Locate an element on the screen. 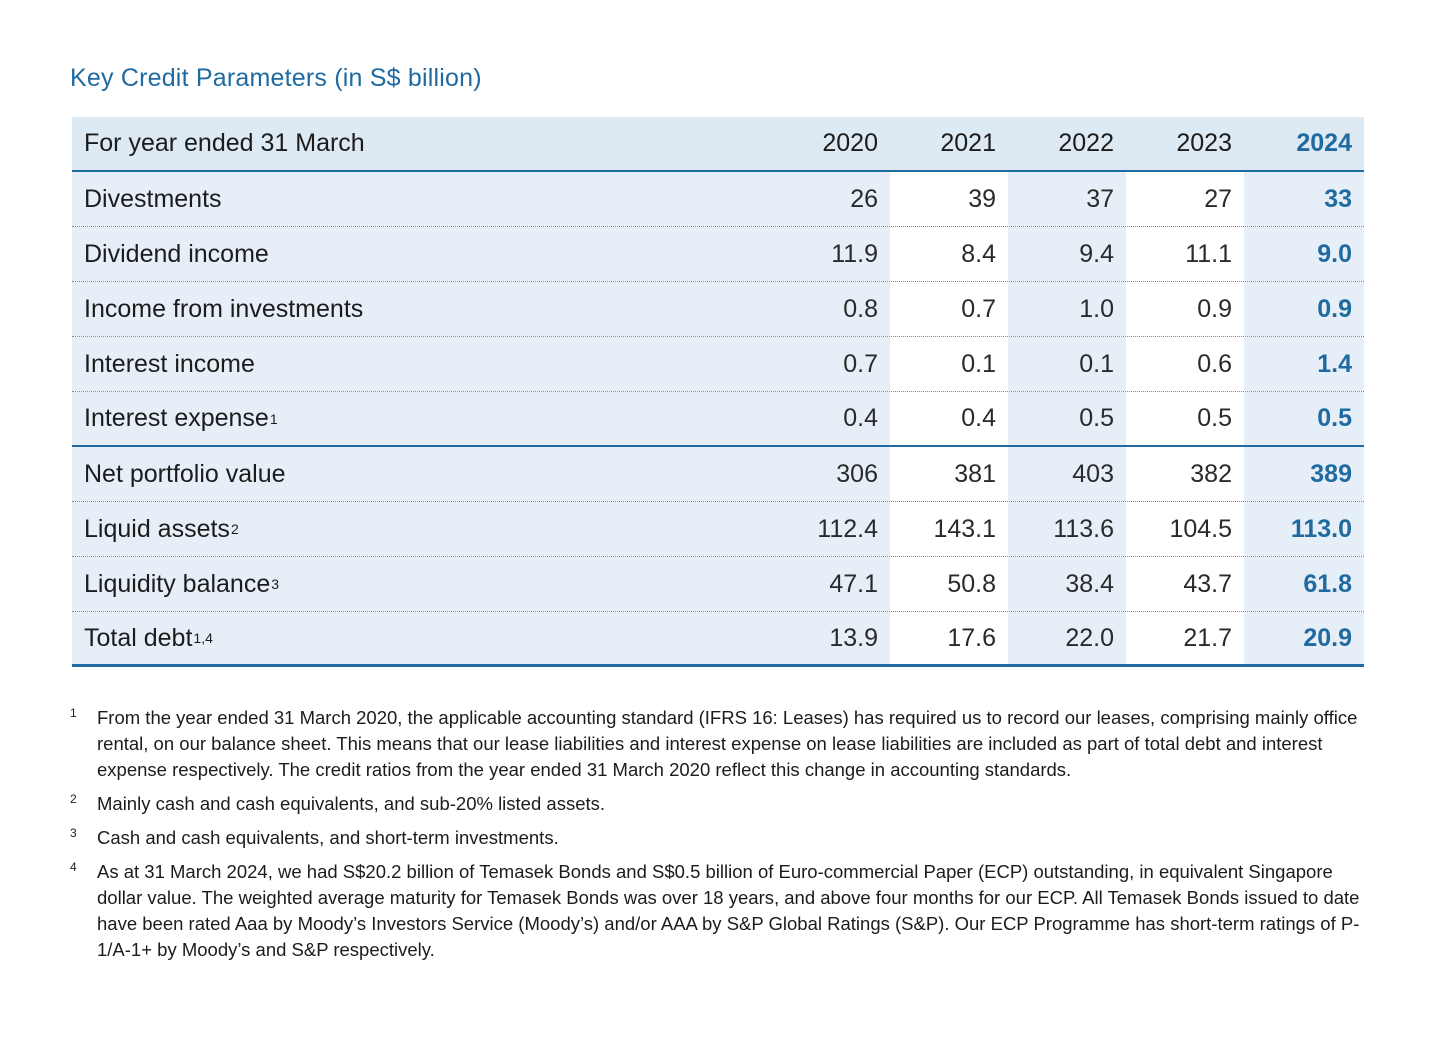 Image resolution: width=1431 pixels, height=1063 pixels. value-cell-2023: 0.5 is located at coordinates (1185, 418).